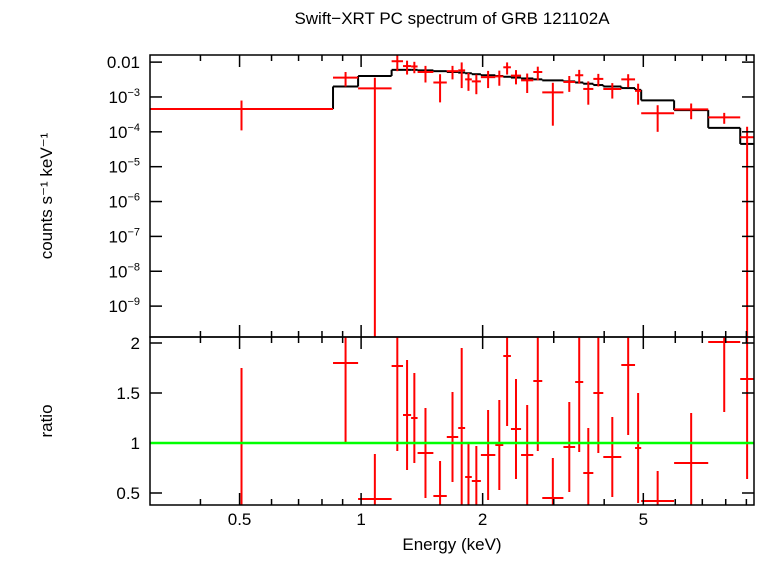  Describe the element at coordinates (124, 271) in the screenshot. I see `y-tick-label: 10⁻⁸` at that location.